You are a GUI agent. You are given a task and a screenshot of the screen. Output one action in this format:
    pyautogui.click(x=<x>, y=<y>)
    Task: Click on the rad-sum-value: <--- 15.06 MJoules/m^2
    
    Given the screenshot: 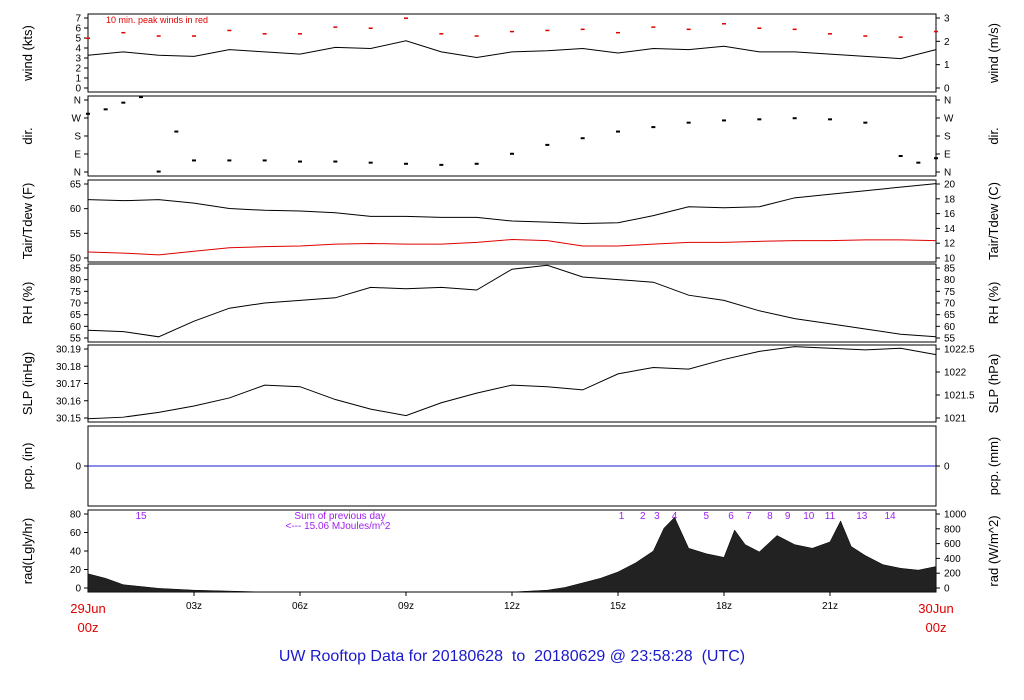 What is the action you would take?
    pyautogui.click(x=337, y=526)
    